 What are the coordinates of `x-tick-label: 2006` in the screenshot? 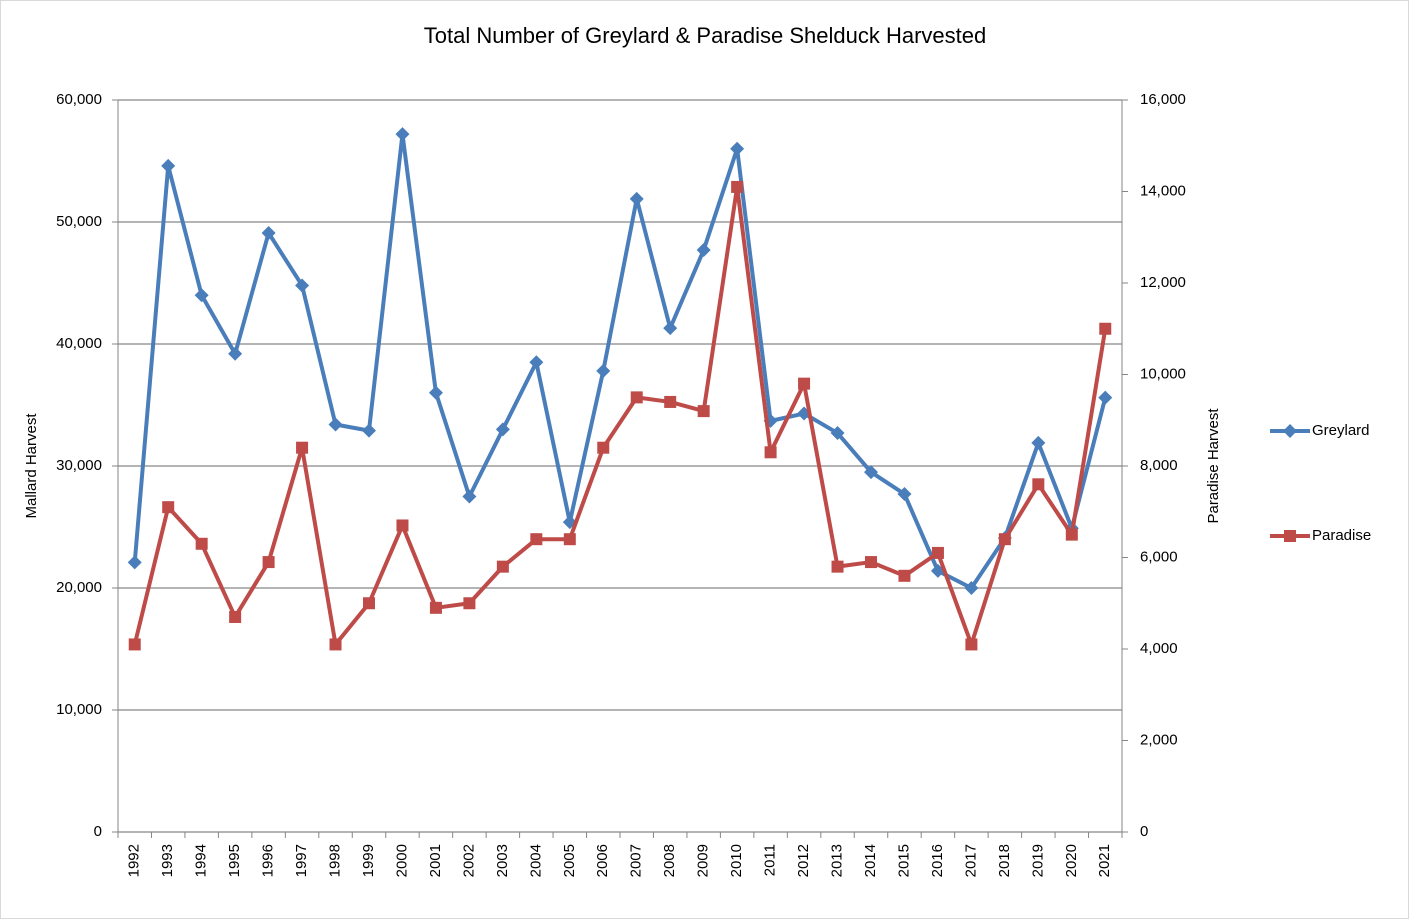 It's located at (602, 860).